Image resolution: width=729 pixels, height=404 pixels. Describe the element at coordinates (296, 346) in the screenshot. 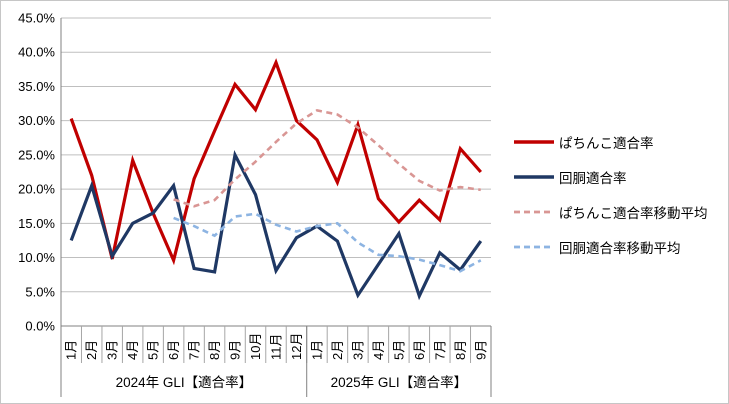

I see `x-axis-label: 12月` at that location.